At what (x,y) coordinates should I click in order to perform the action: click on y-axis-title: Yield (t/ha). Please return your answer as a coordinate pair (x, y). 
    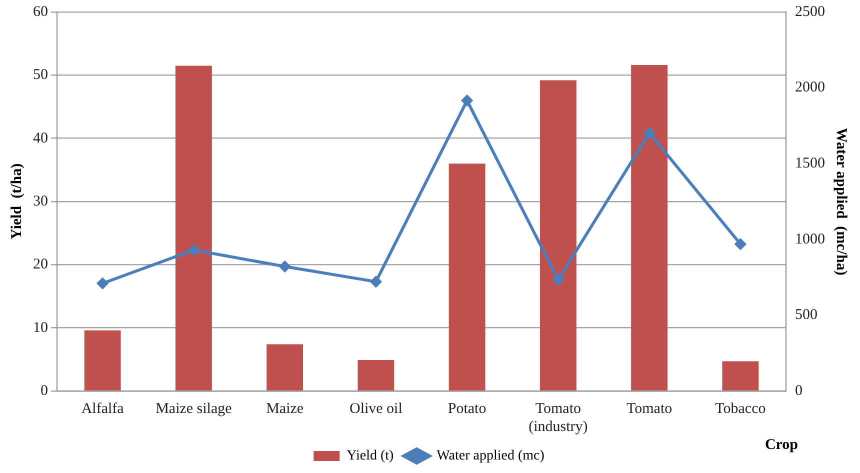
    Looking at the image, I should click on (16, 201).